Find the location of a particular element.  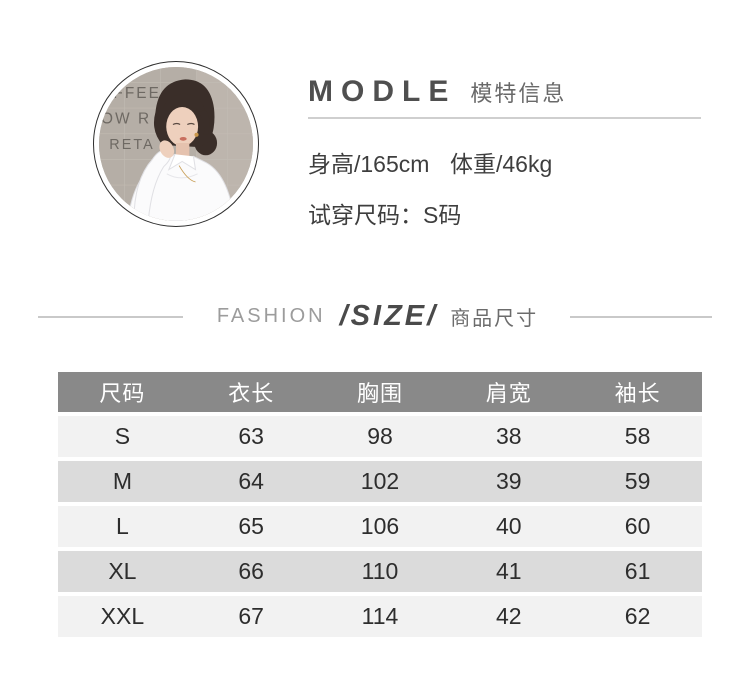

cell-length: 64 is located at coordinates (251, 481).